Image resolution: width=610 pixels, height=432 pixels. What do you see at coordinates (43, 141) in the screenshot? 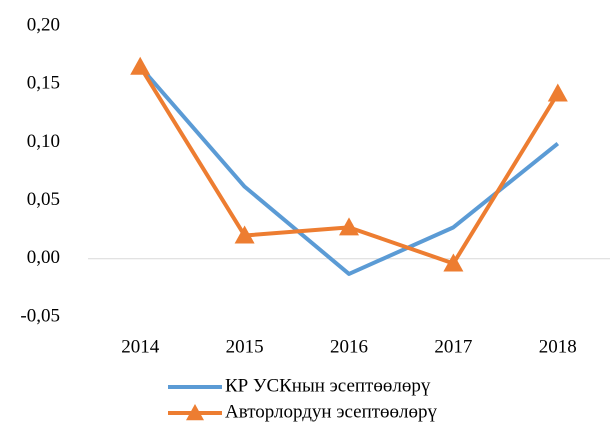
I see `y-tick-label: 0,10` at bounding box center [43, 141].